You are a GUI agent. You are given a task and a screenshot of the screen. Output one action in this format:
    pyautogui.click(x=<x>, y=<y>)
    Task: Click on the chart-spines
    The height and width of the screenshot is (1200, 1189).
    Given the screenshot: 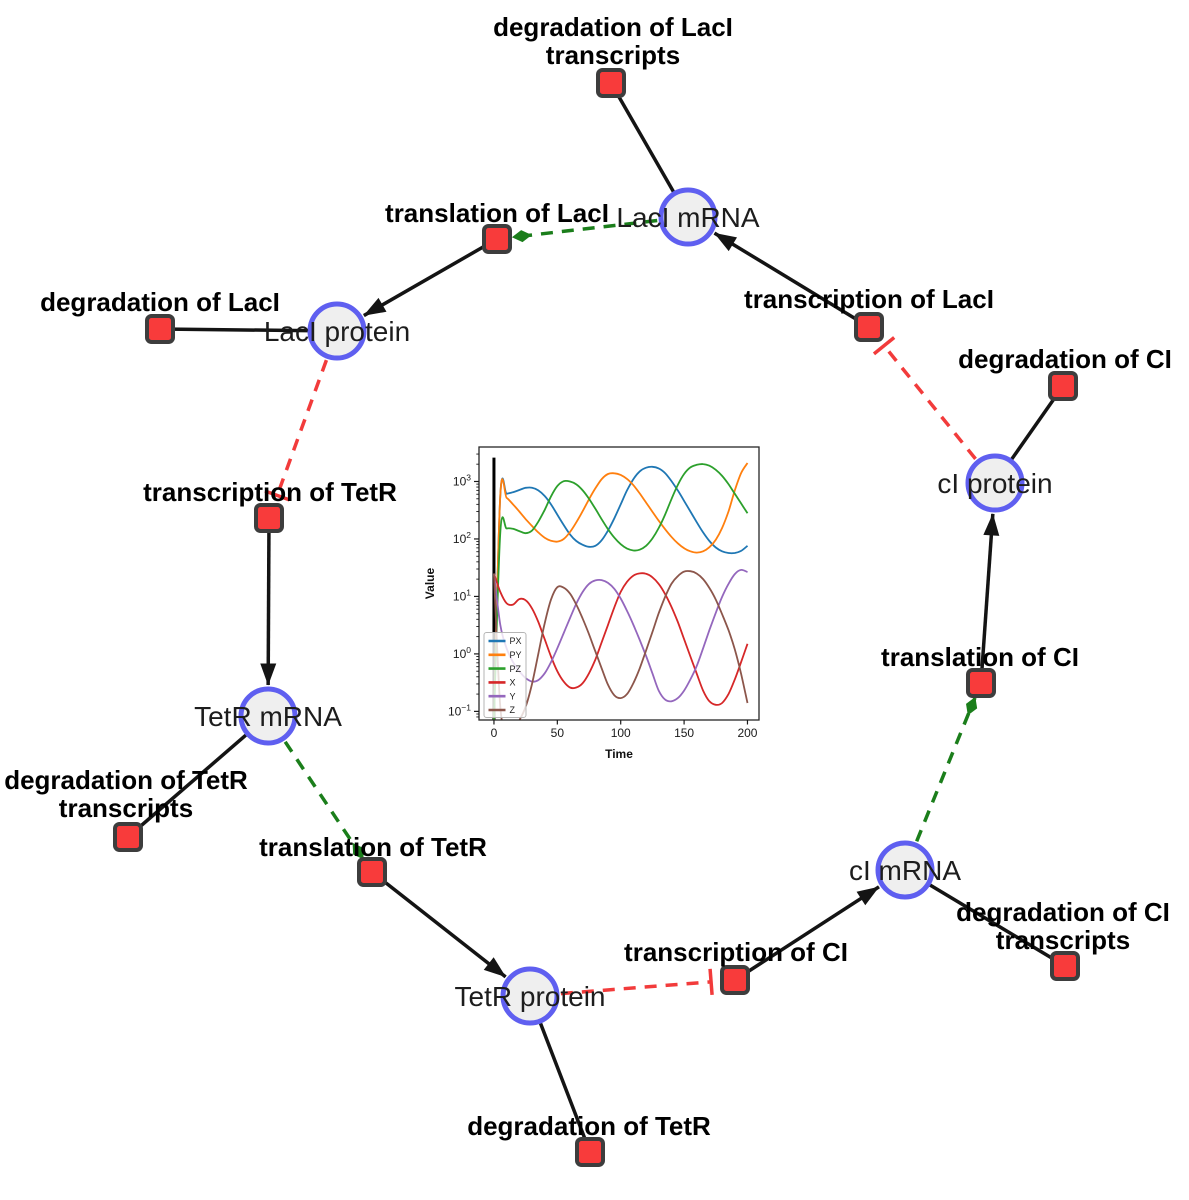 What is the action you would take?
    pyautogui.click(x=619, y=583)
    